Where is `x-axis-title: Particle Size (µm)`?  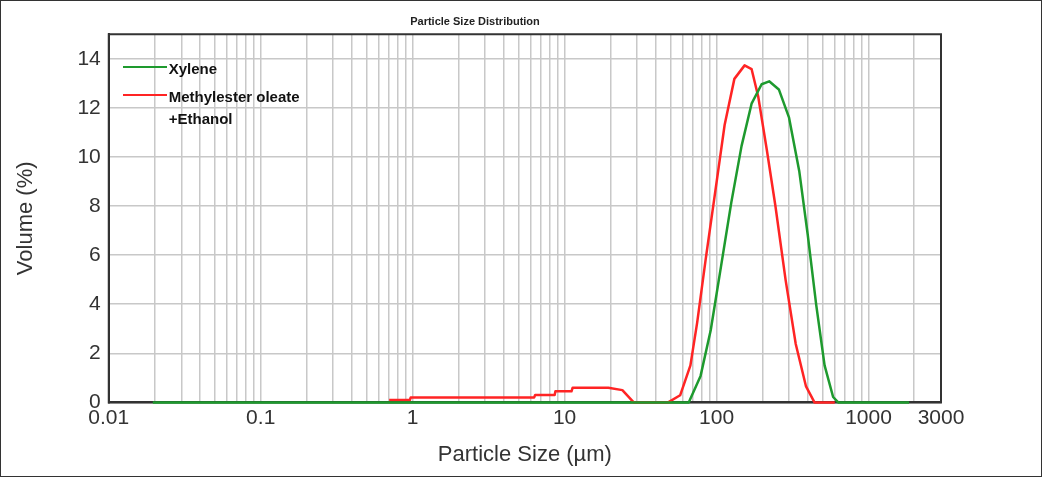
x-axis-title: Particle Size (µm) is located at coordinates (524, 453).